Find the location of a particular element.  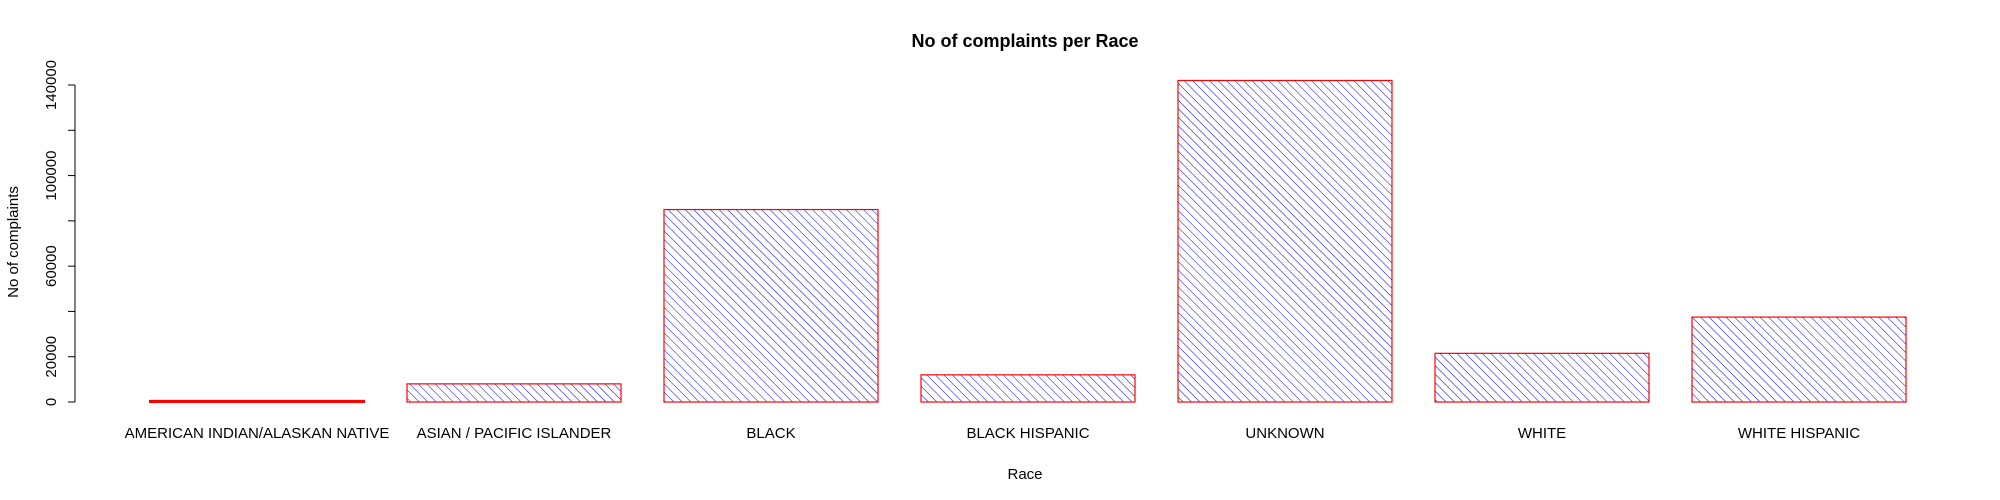

y-axis-label: No of complaints is located at coordinates (13, 242).